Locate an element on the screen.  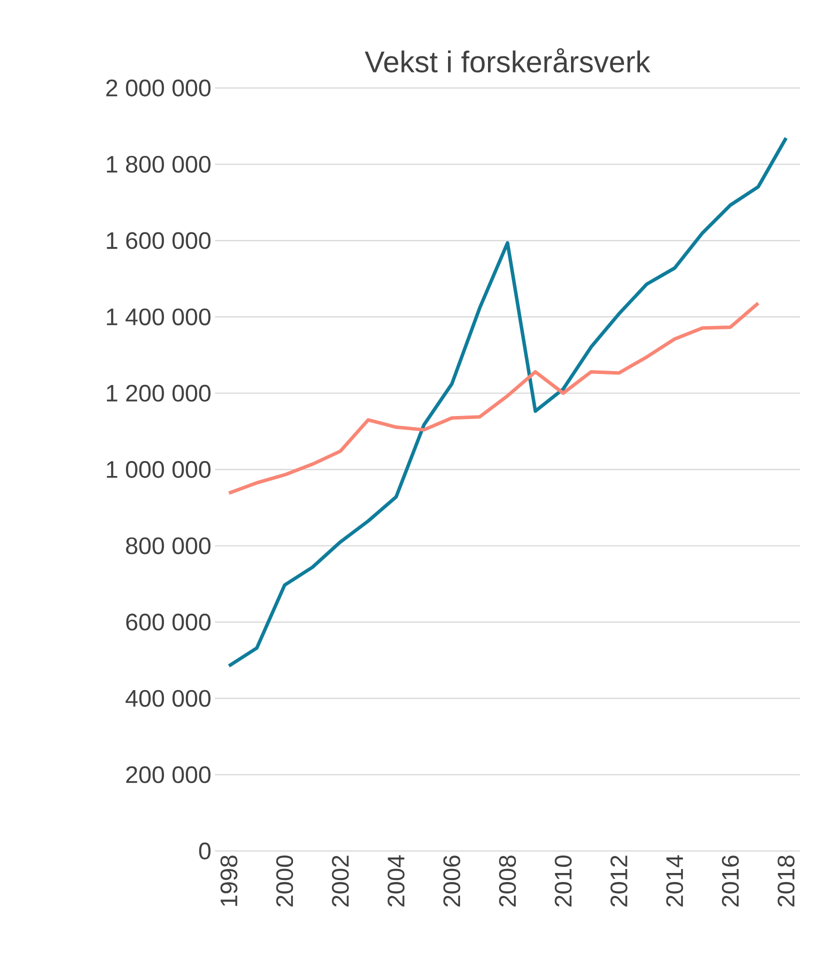
y-tick-label: 1 000 000 is located at coordinates (158, 469).